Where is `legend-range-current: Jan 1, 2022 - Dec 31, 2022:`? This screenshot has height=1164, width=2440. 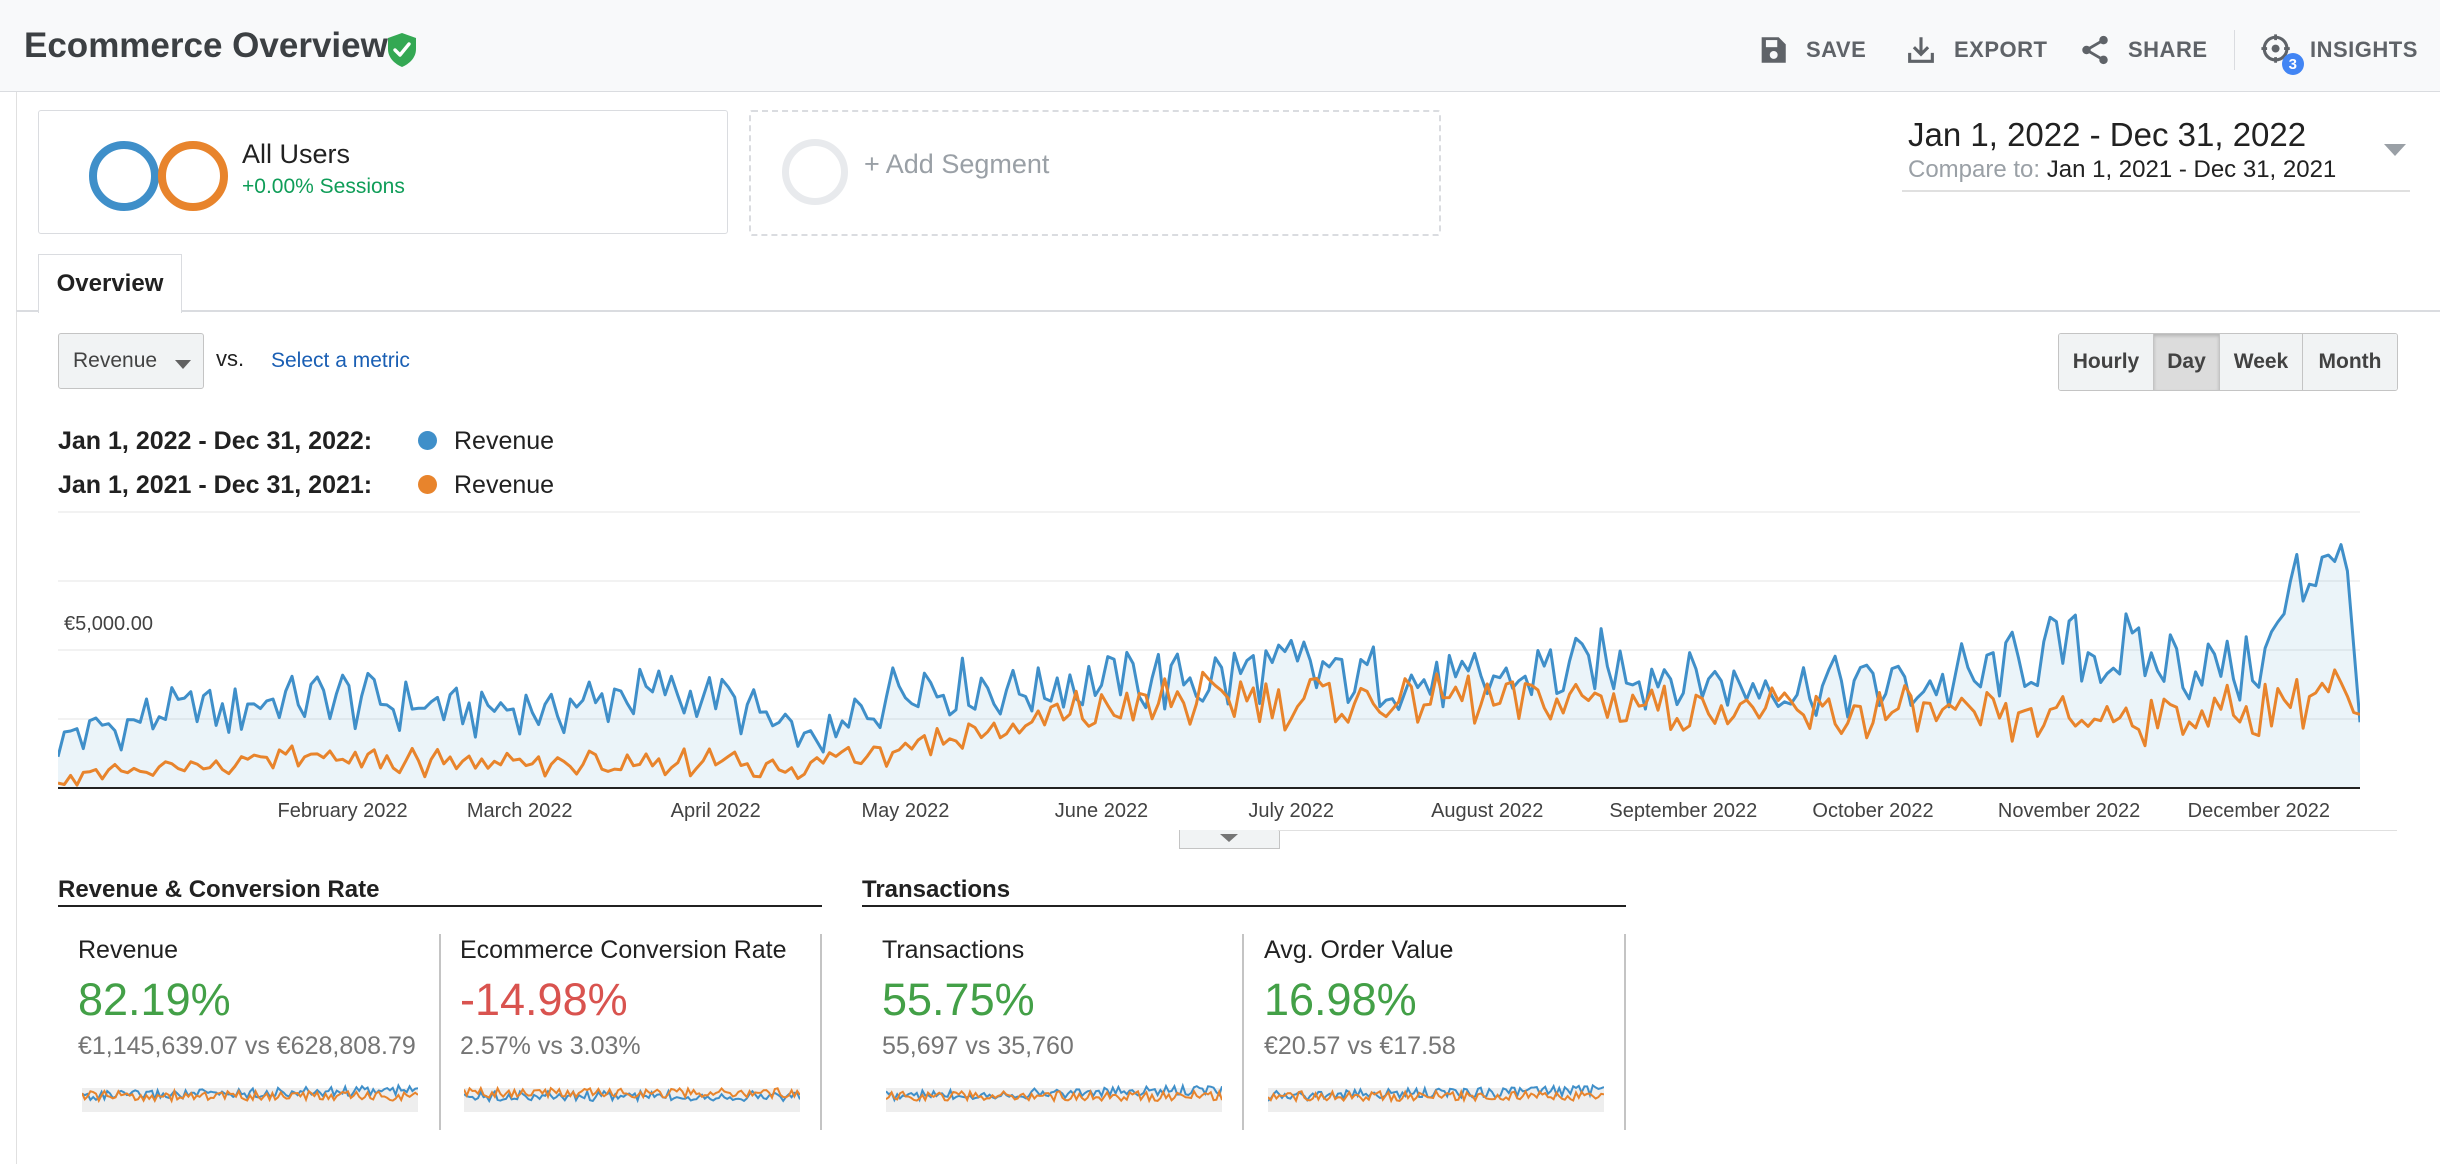
legend-range-current: Jan 1, 2022 - Dec 31, 2022: is located at coordinates (215, 441).